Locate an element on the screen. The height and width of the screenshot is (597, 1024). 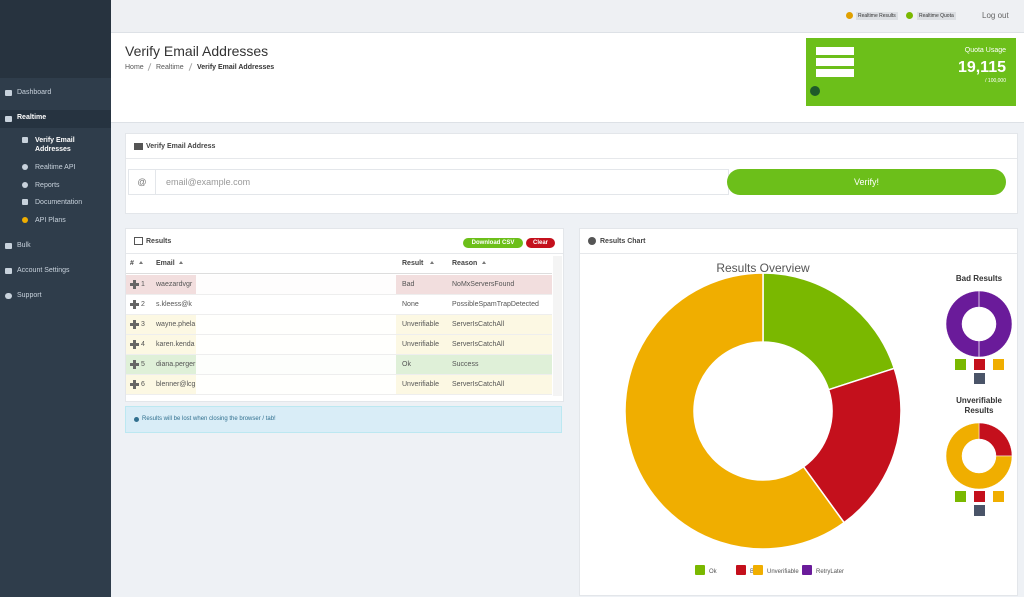
card-title: Verify Email Address is located at coordinates (181, 146).